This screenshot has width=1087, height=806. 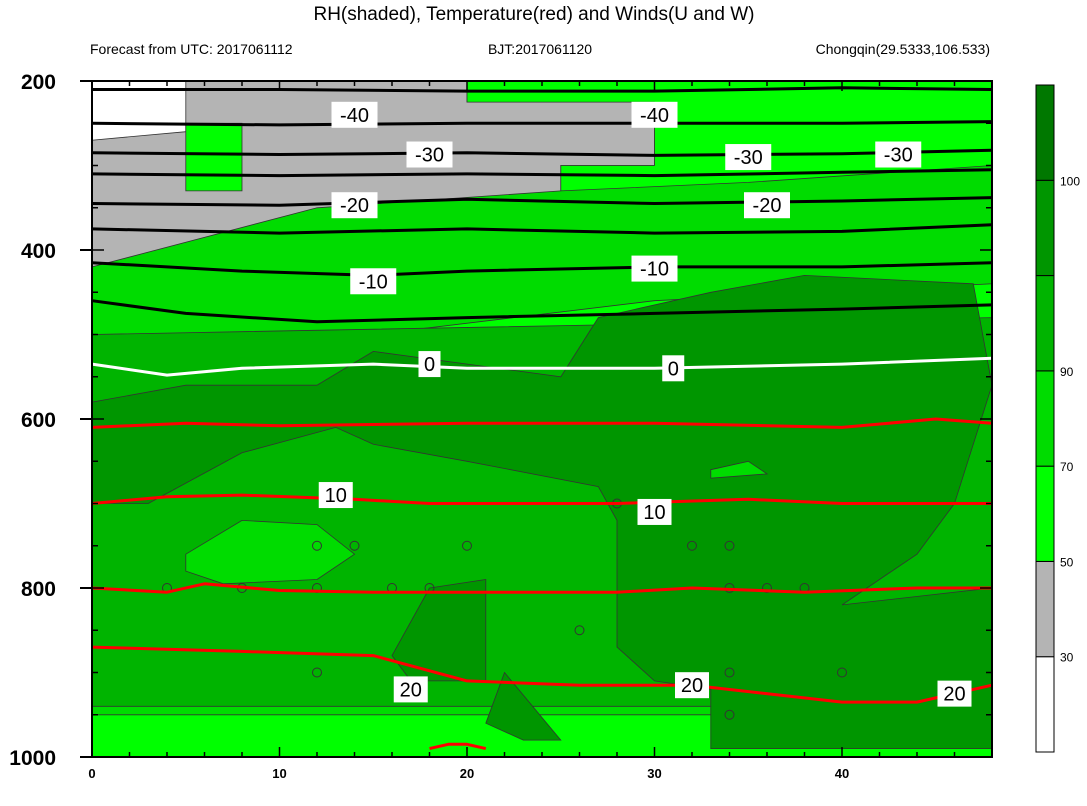 What do you see at coordinates (191, 49) in the screenshot?
I see `subtitle-forecast: Forecast from UTC: 2017061112` at bounding box center [191, 49].